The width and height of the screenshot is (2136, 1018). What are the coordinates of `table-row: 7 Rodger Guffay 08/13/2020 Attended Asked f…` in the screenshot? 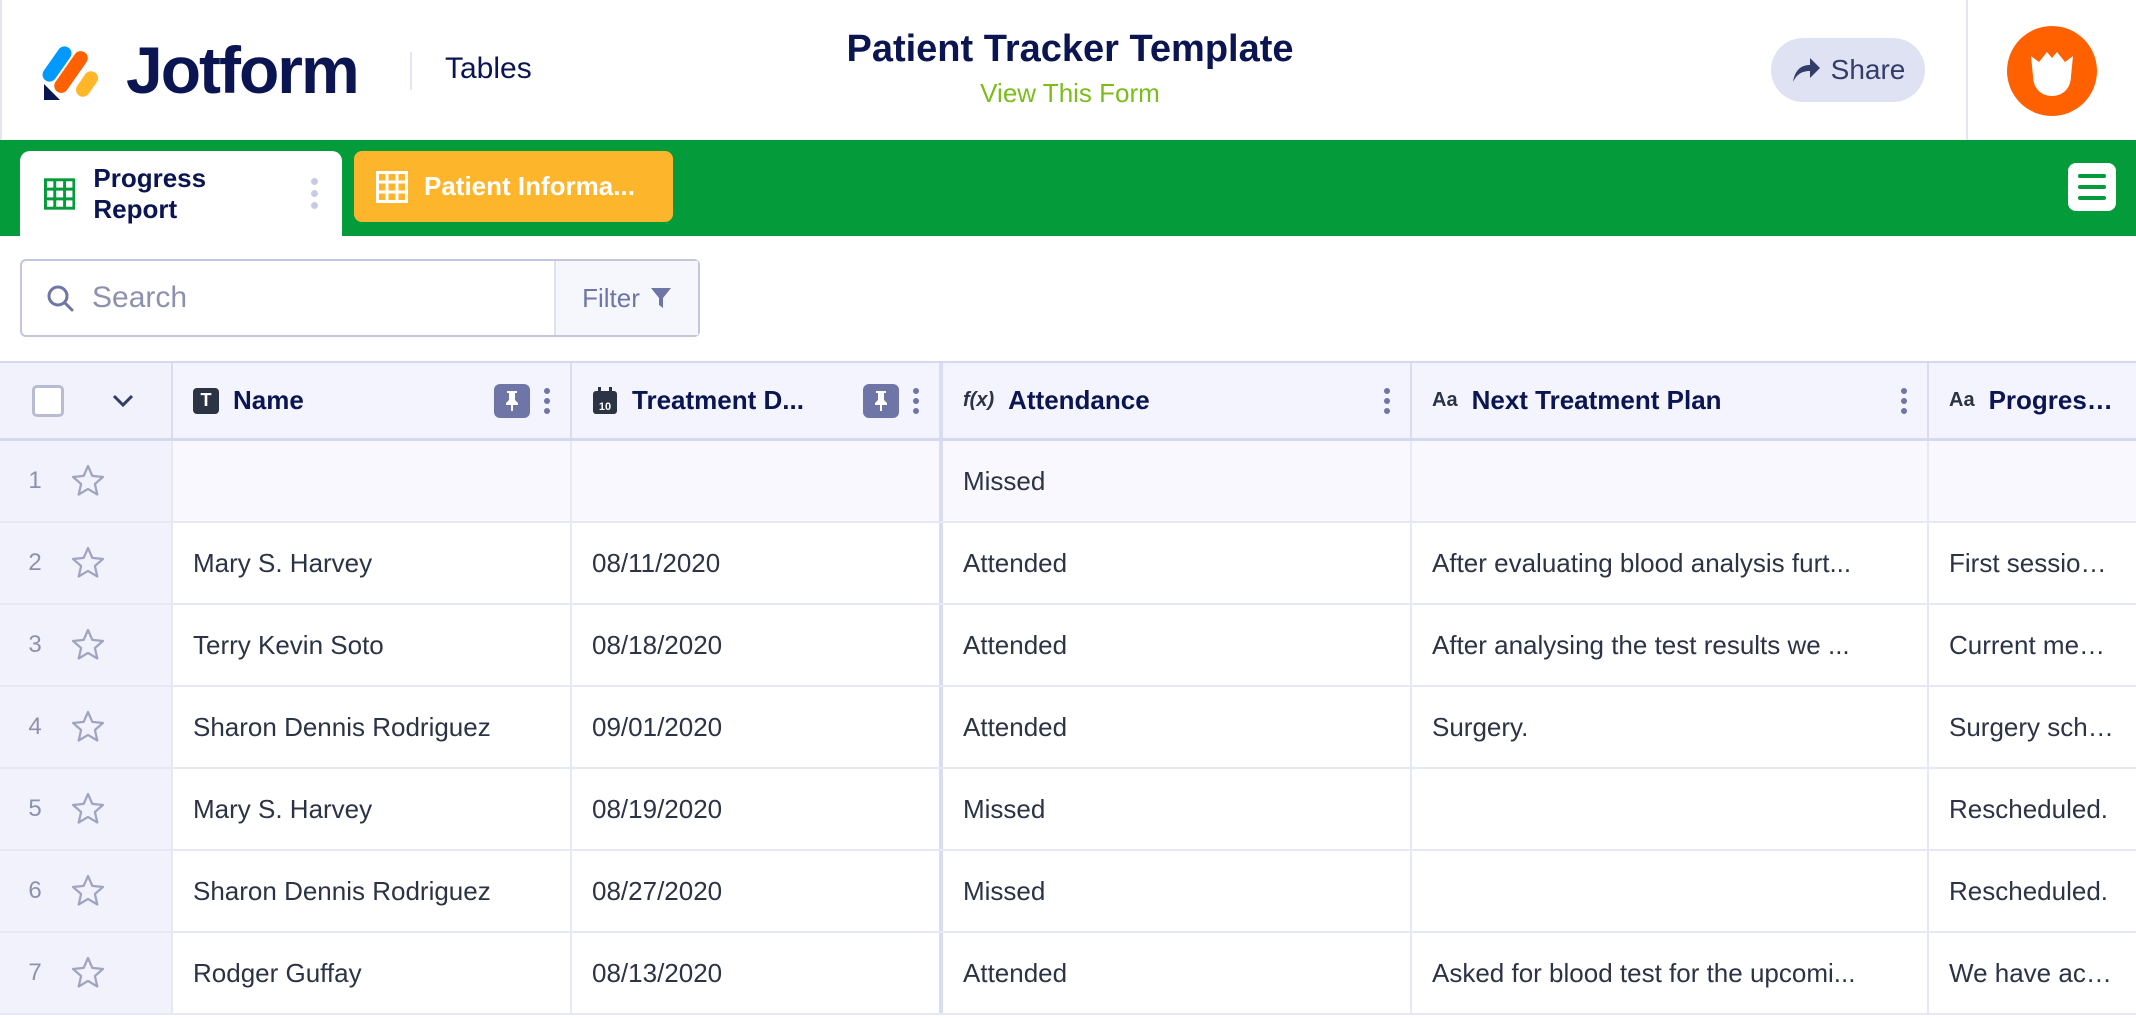 It's located at (1068, 974).